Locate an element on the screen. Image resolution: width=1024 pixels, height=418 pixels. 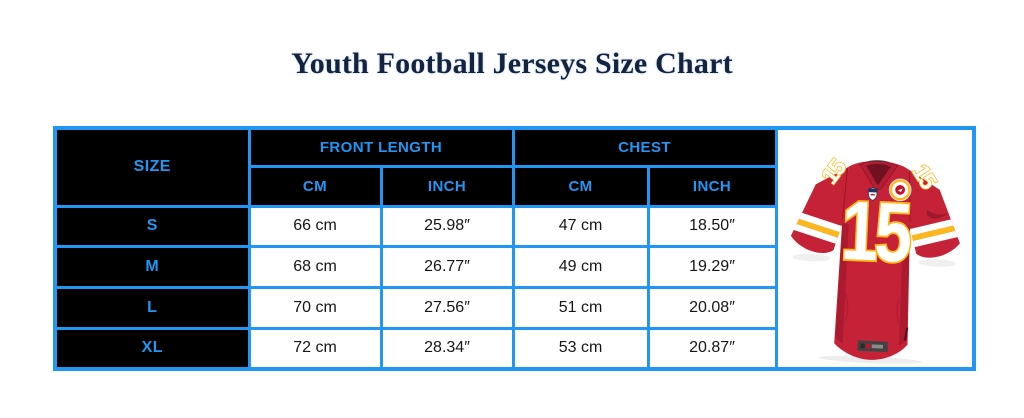
jersey-image: 15 15 is located at coordinates (875, 249).